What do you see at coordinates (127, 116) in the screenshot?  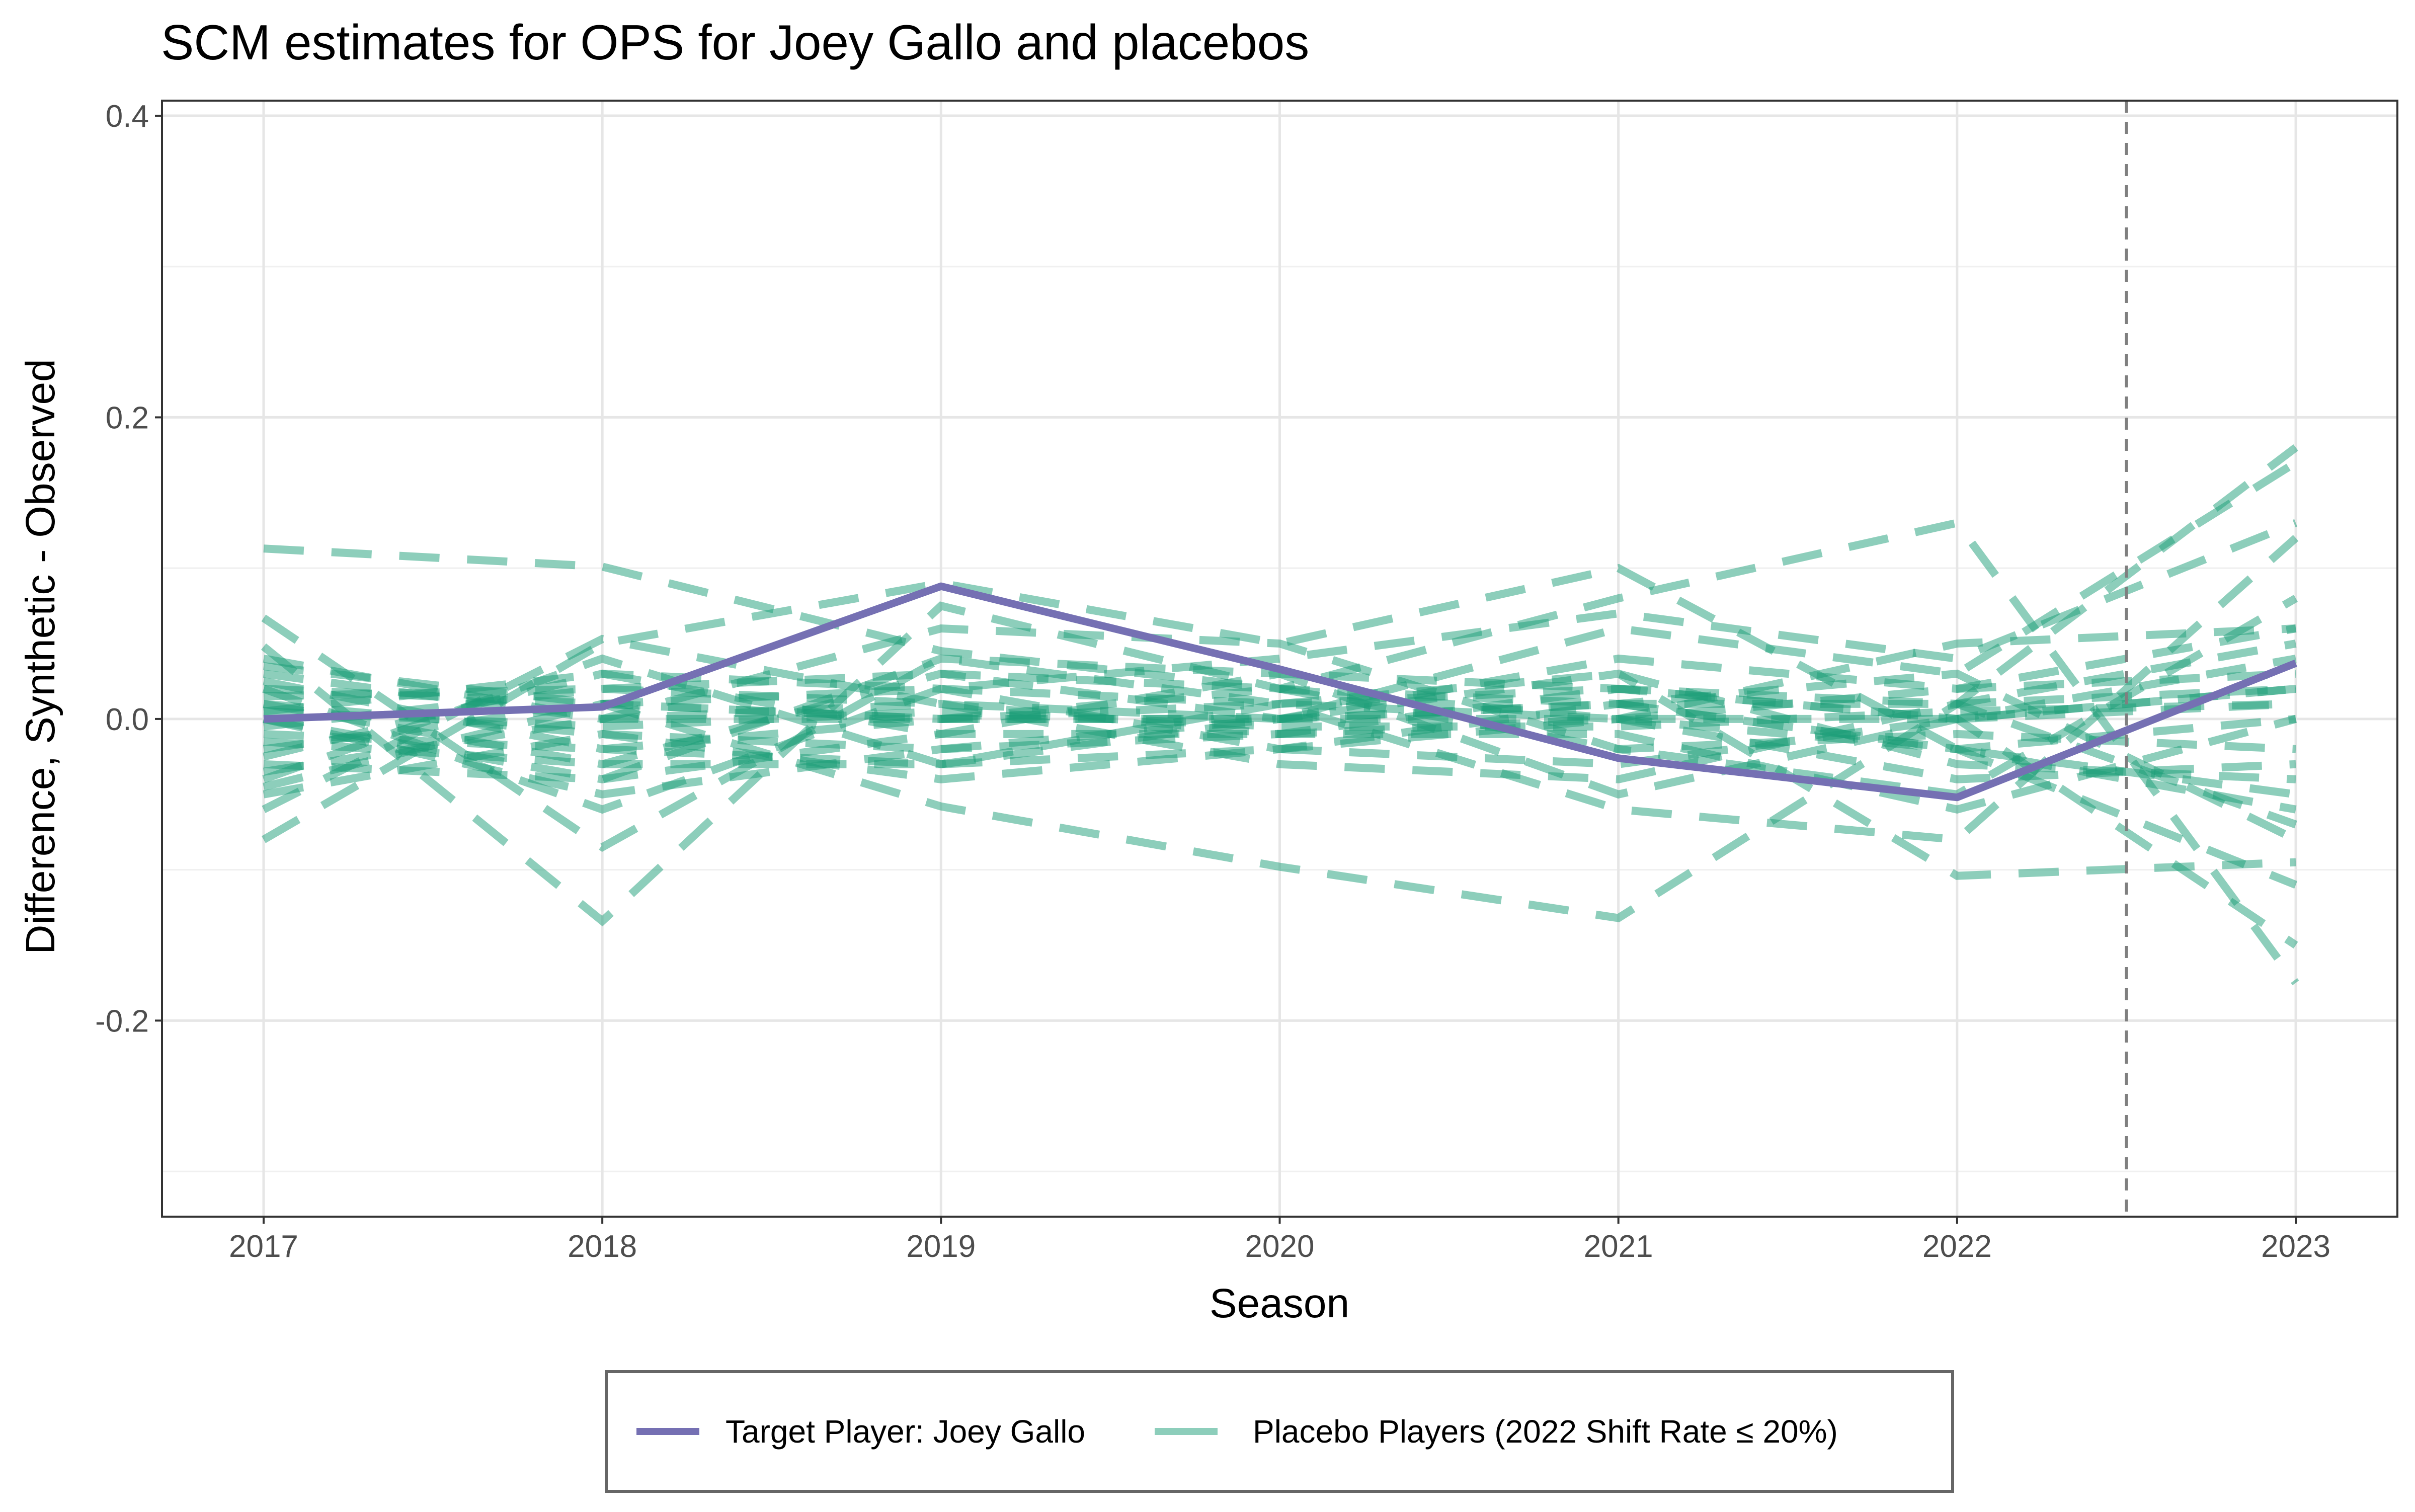 I see `y-tick-label: 0.4` at bounding box center [127, 116].